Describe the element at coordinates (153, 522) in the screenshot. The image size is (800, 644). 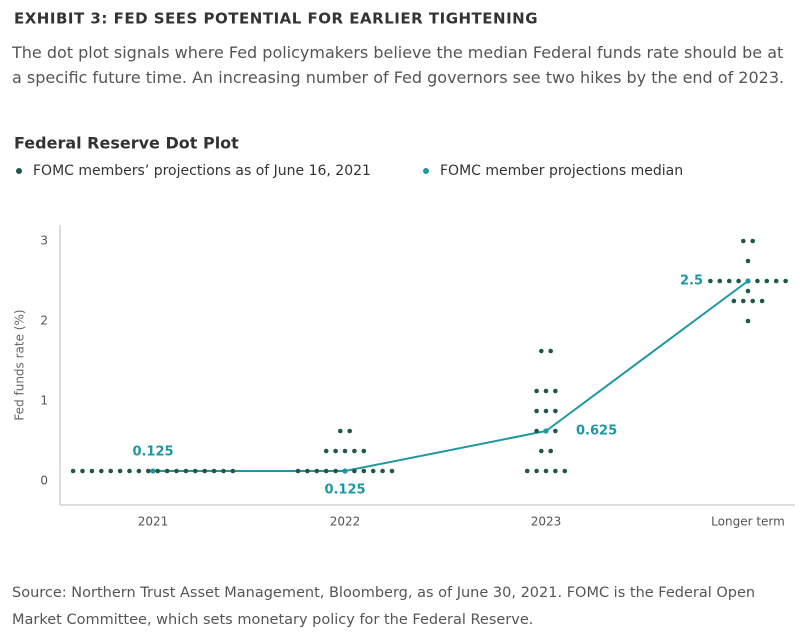
I see `x-tick-label: 2021` at that location.